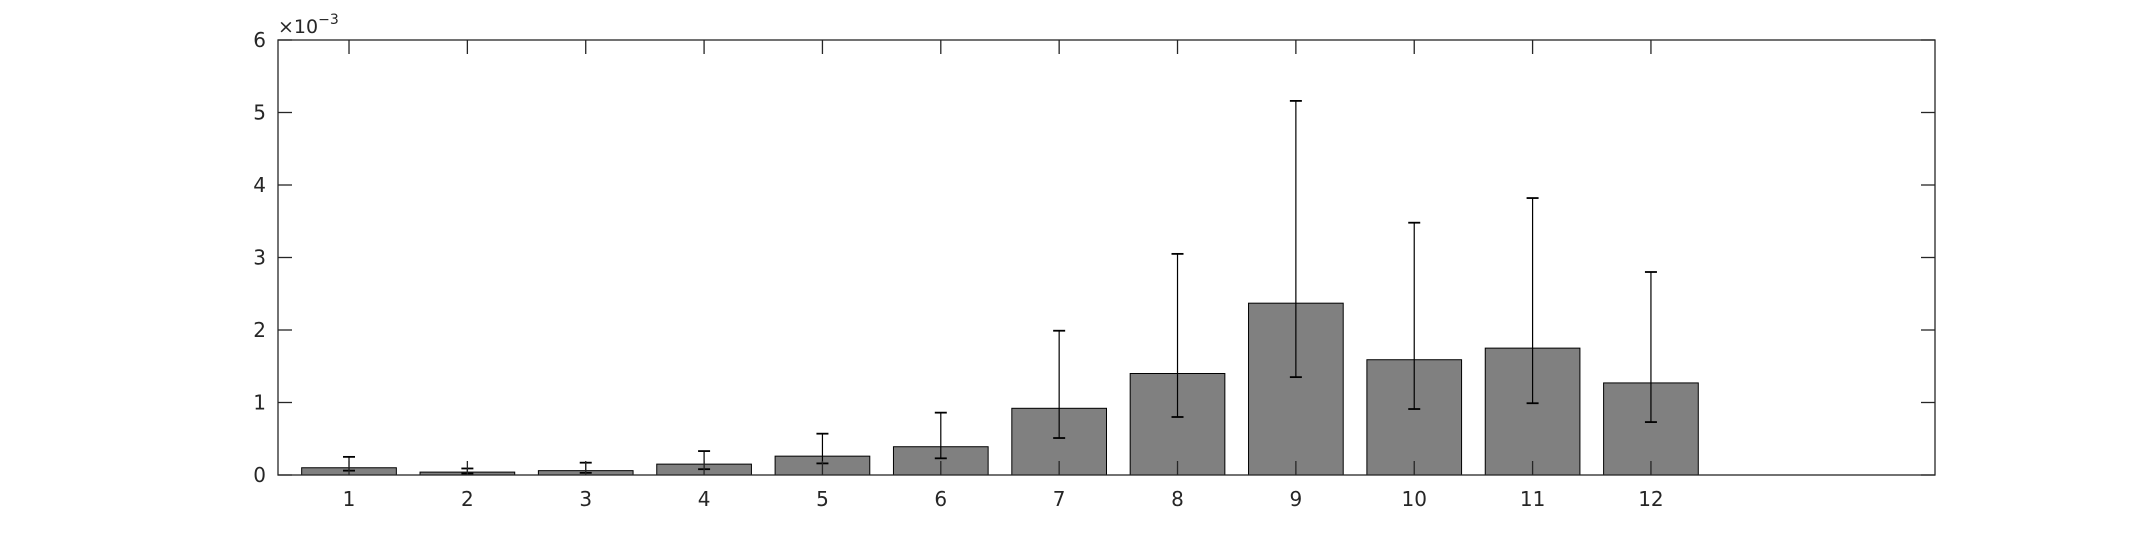 The width and height of the screenshot is (2133, 533). What do you see at coordinates (1059, 499) in the screenshot?
I see `x-tick-label-7: 7` at bounding box center [1059, 499].